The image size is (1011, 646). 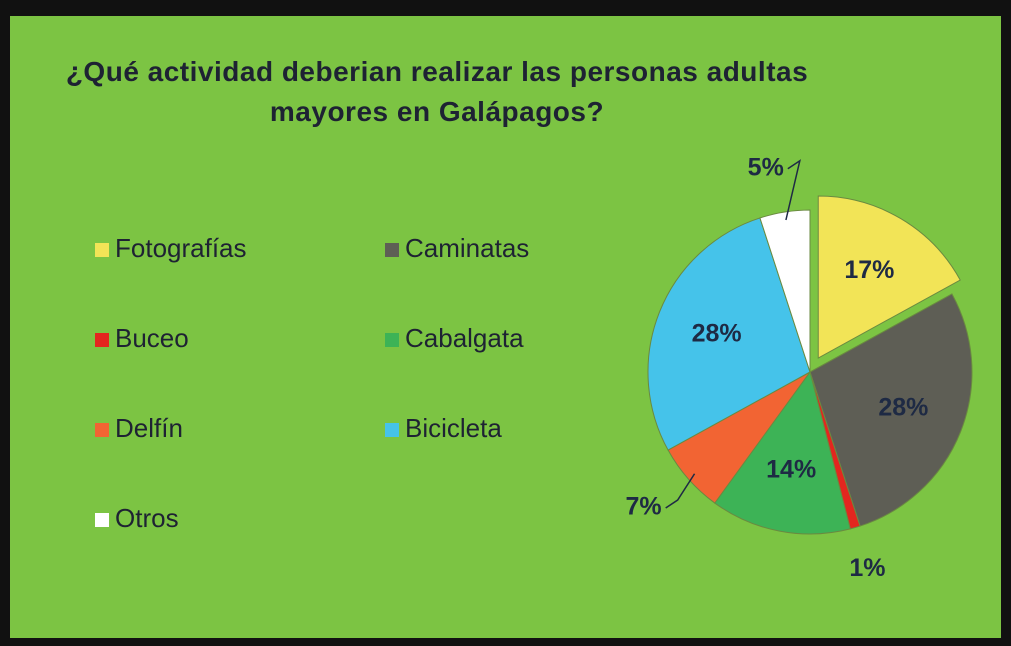 What do you see at coordinates (791, 469) in the screenshot?
I see `data-label: 14%` at bounding box center [791, 469].